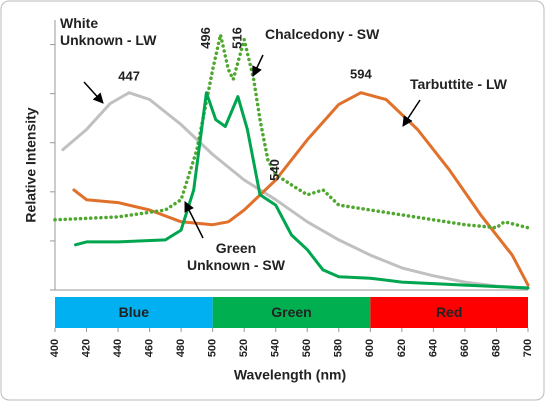 The width and height of the screenshot is (545, 401). Describe the element at coordinates (465, 348) in the screenshot. I see `x-tick-label: 660` at that location.